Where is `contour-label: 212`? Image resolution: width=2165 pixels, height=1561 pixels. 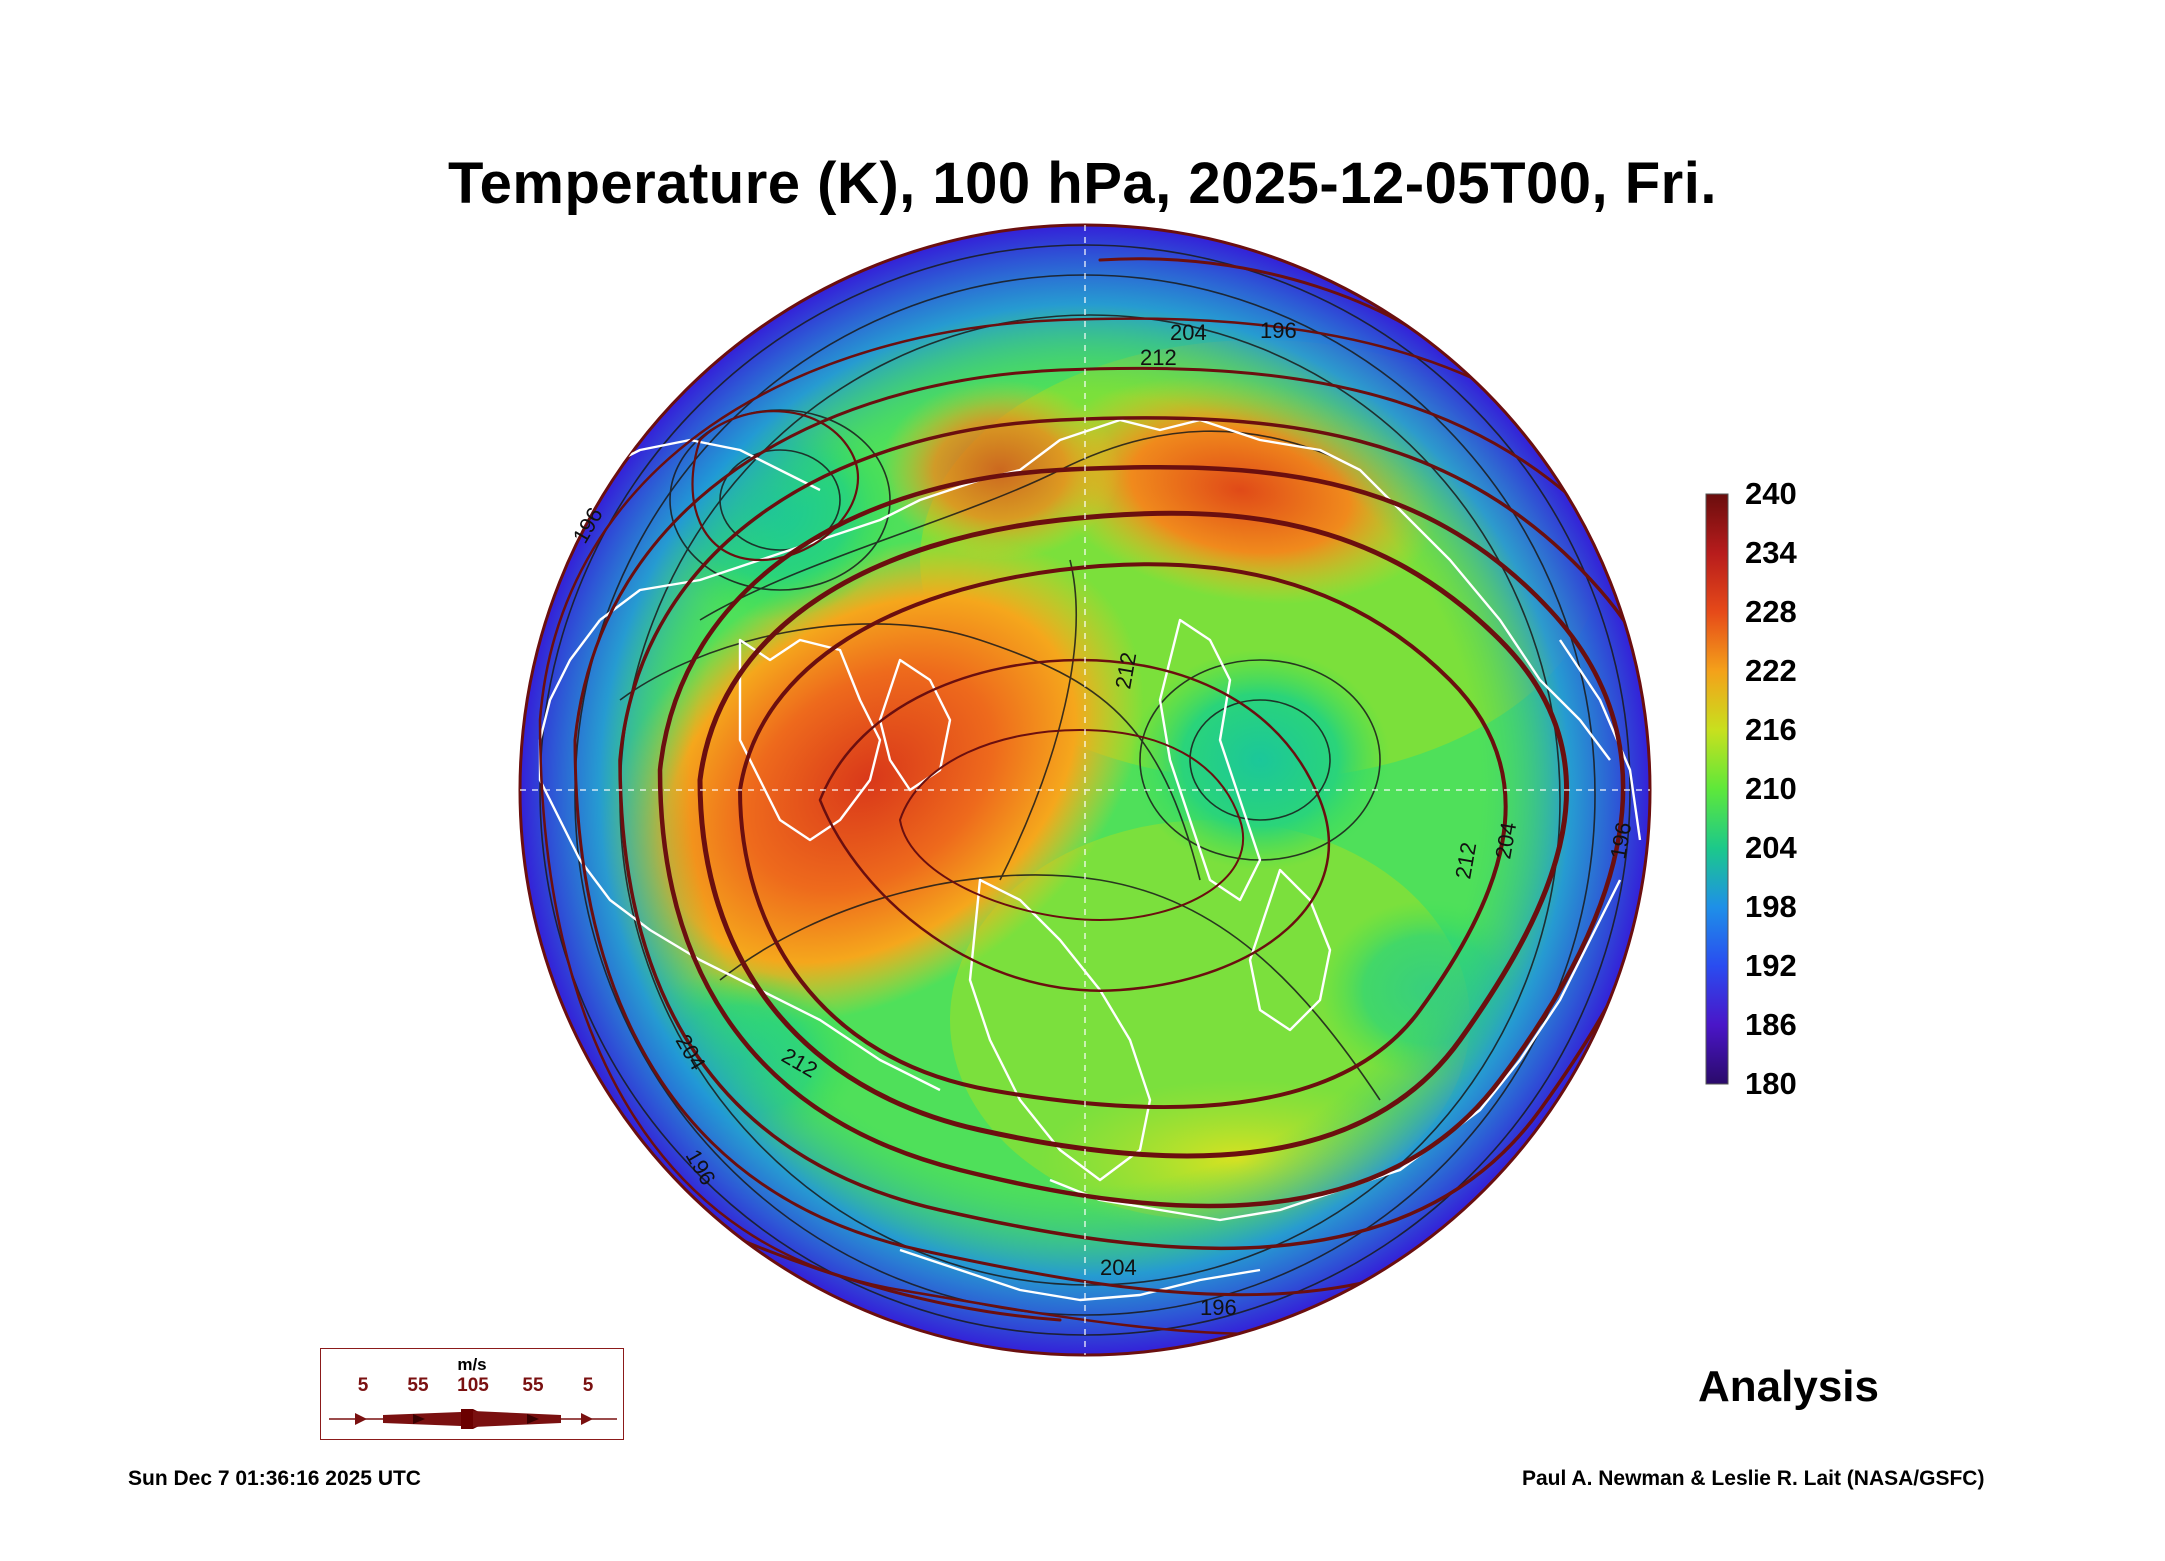 contour-label: 212 is located at coordinates (1158, 357).